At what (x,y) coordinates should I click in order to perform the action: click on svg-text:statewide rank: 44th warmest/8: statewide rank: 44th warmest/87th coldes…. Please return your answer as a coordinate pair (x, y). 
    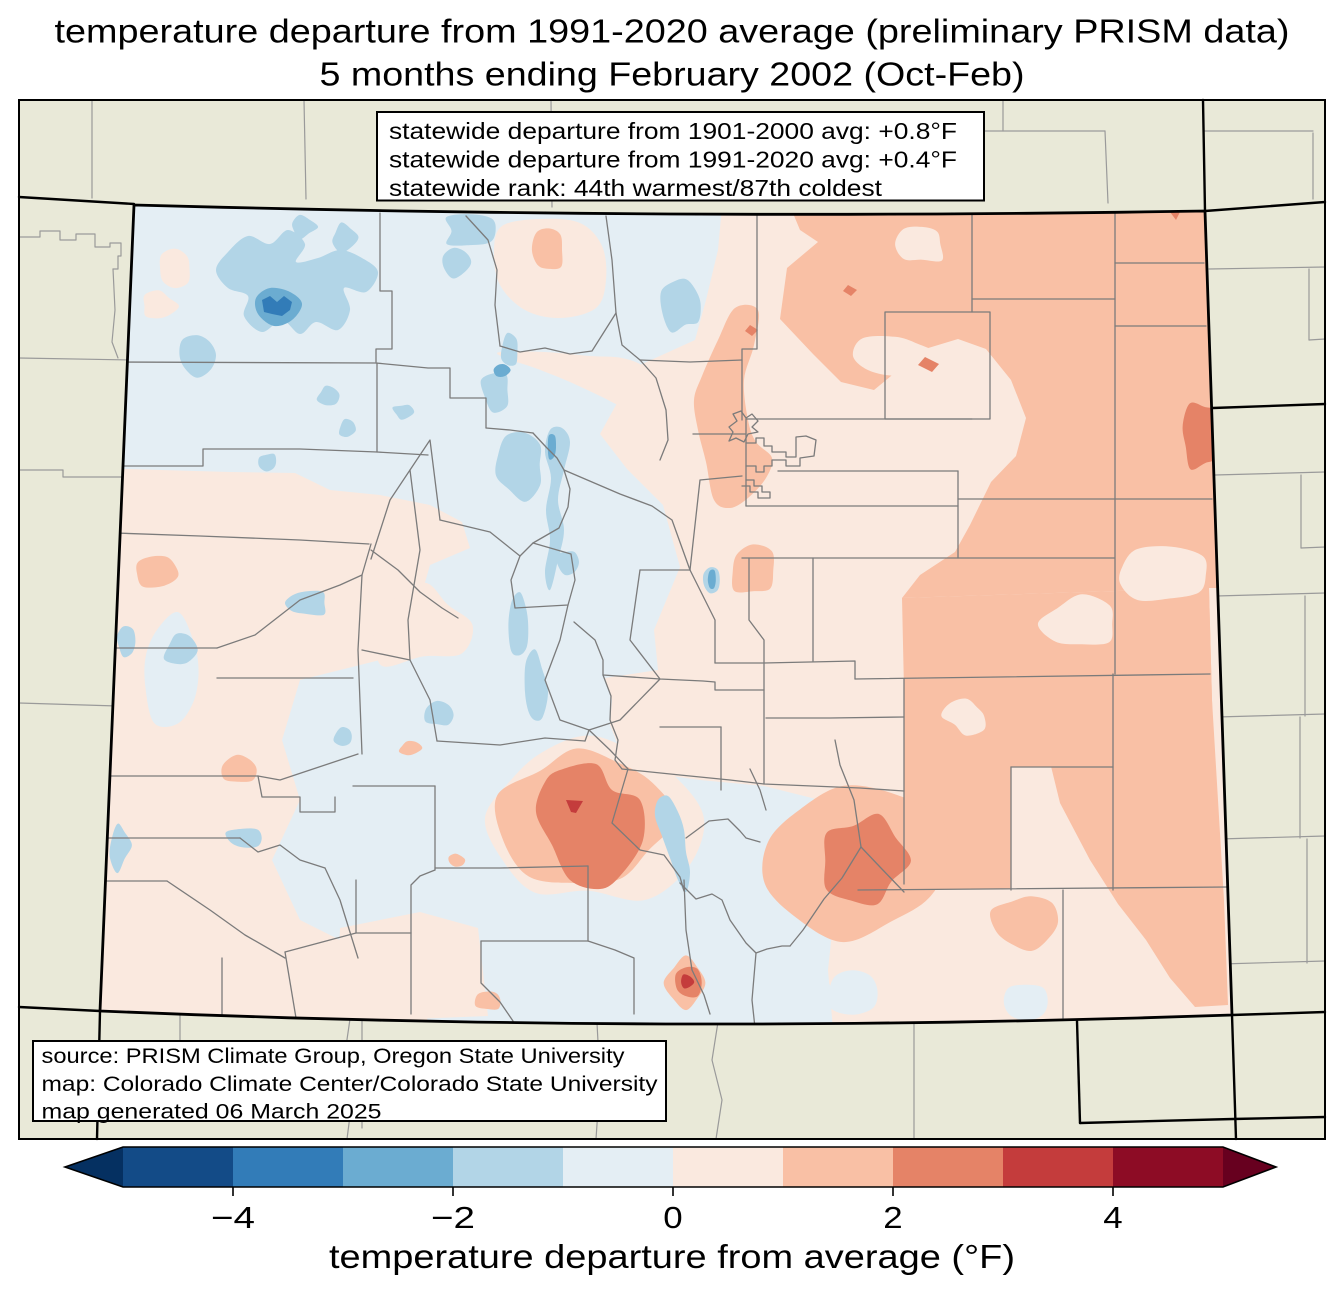
    Looking at the image, I should click on (636, 188).